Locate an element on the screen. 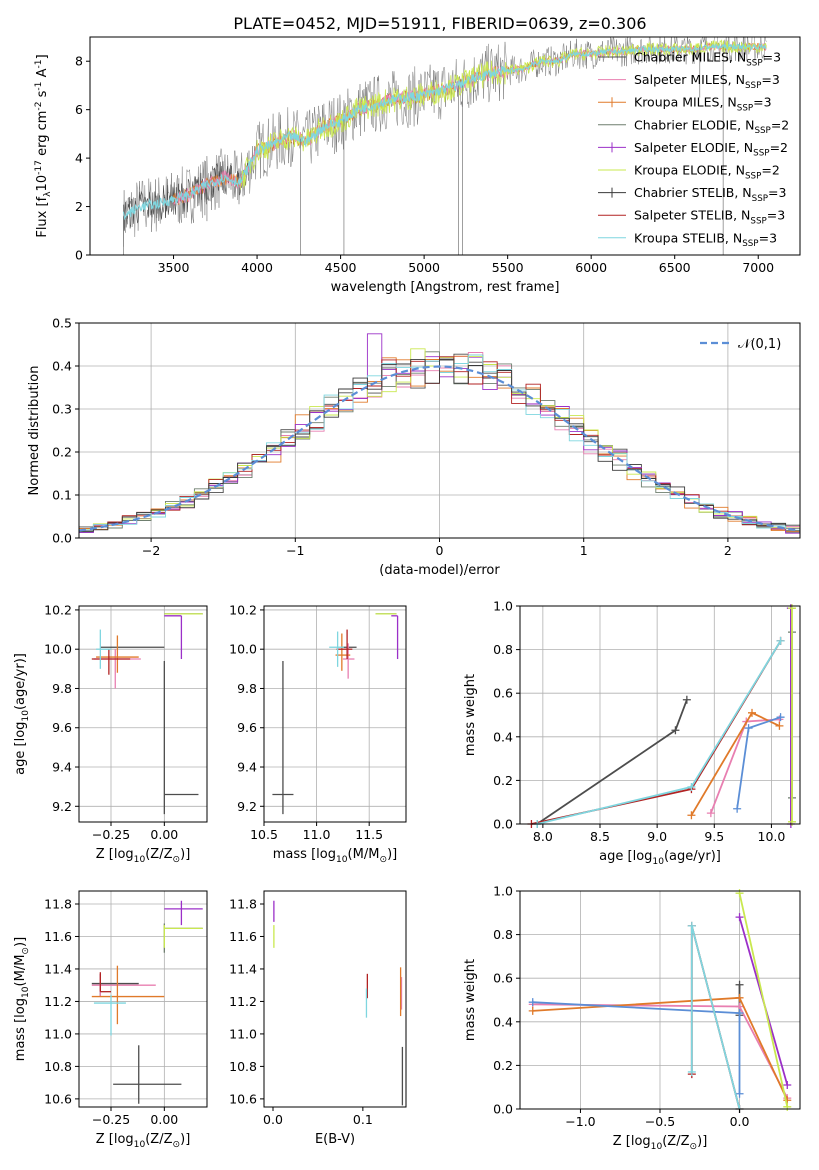  label-script: λ is located at coordinates (48, 194).